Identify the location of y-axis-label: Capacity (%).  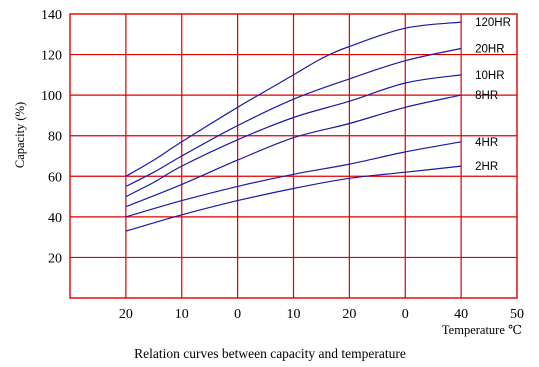
(20, 135).